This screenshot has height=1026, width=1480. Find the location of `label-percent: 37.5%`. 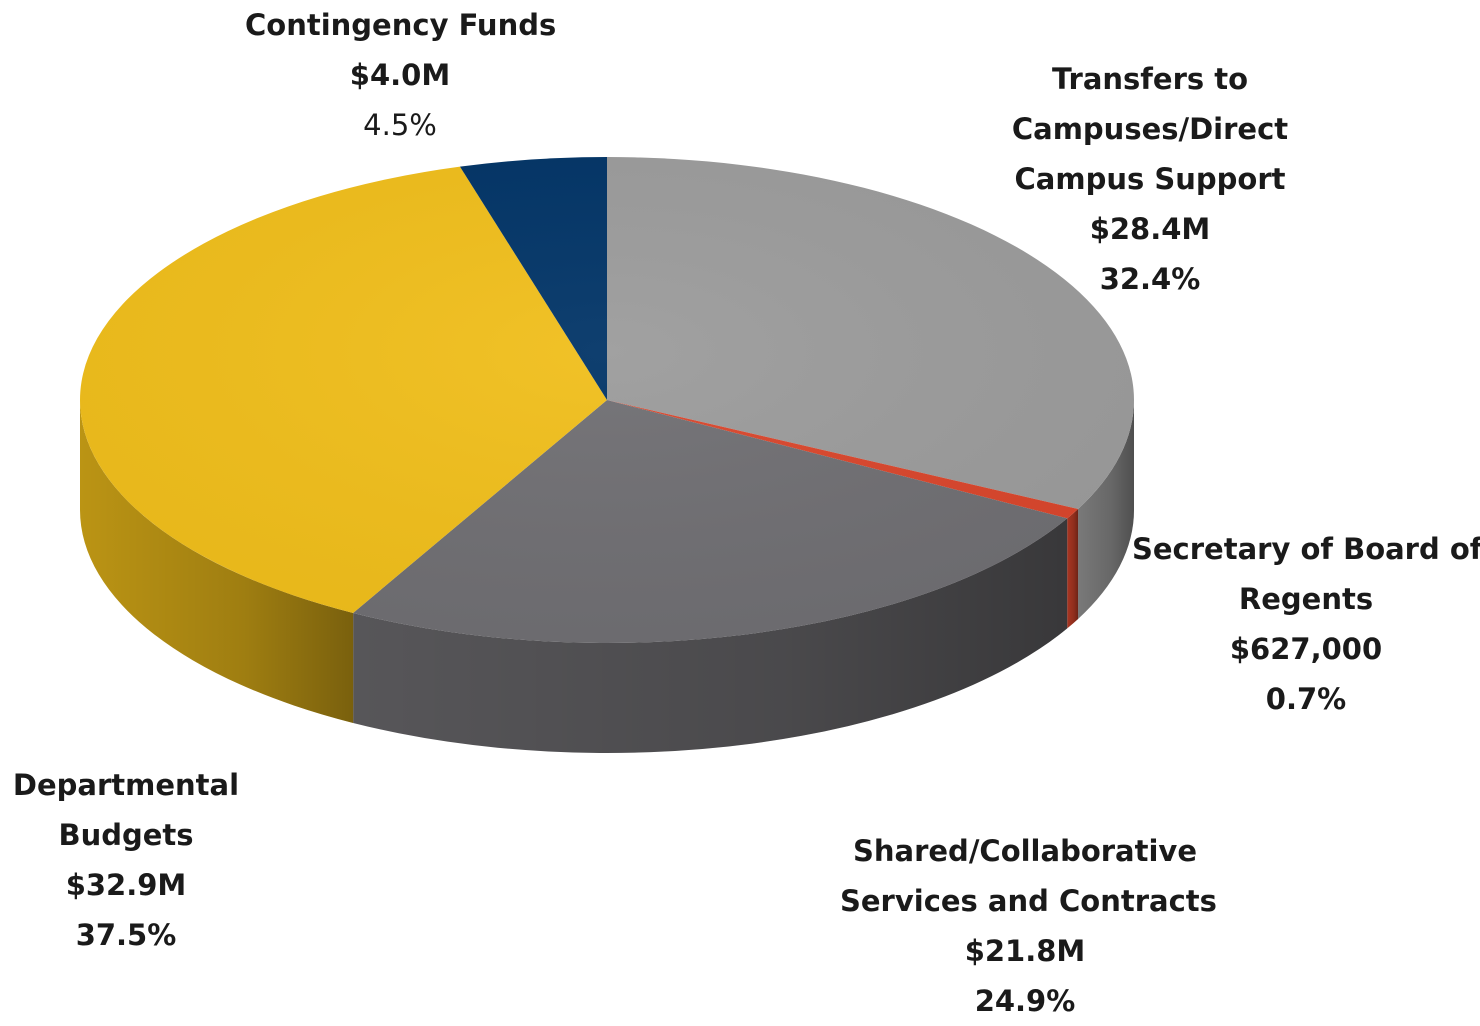

label-percent: 37.5% is located at coordinates (126, 935).